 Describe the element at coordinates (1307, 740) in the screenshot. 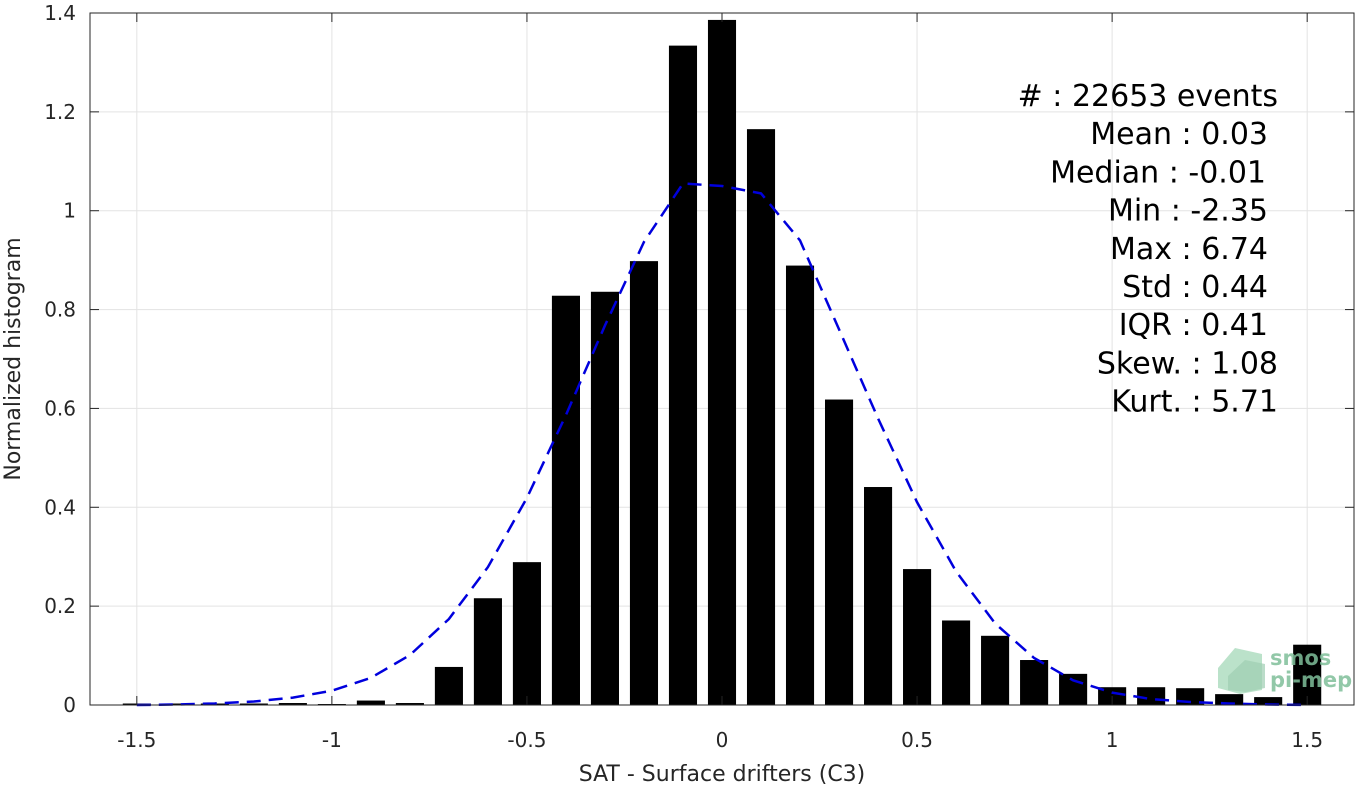

I see `x-tick-label: 1.5` at that location.